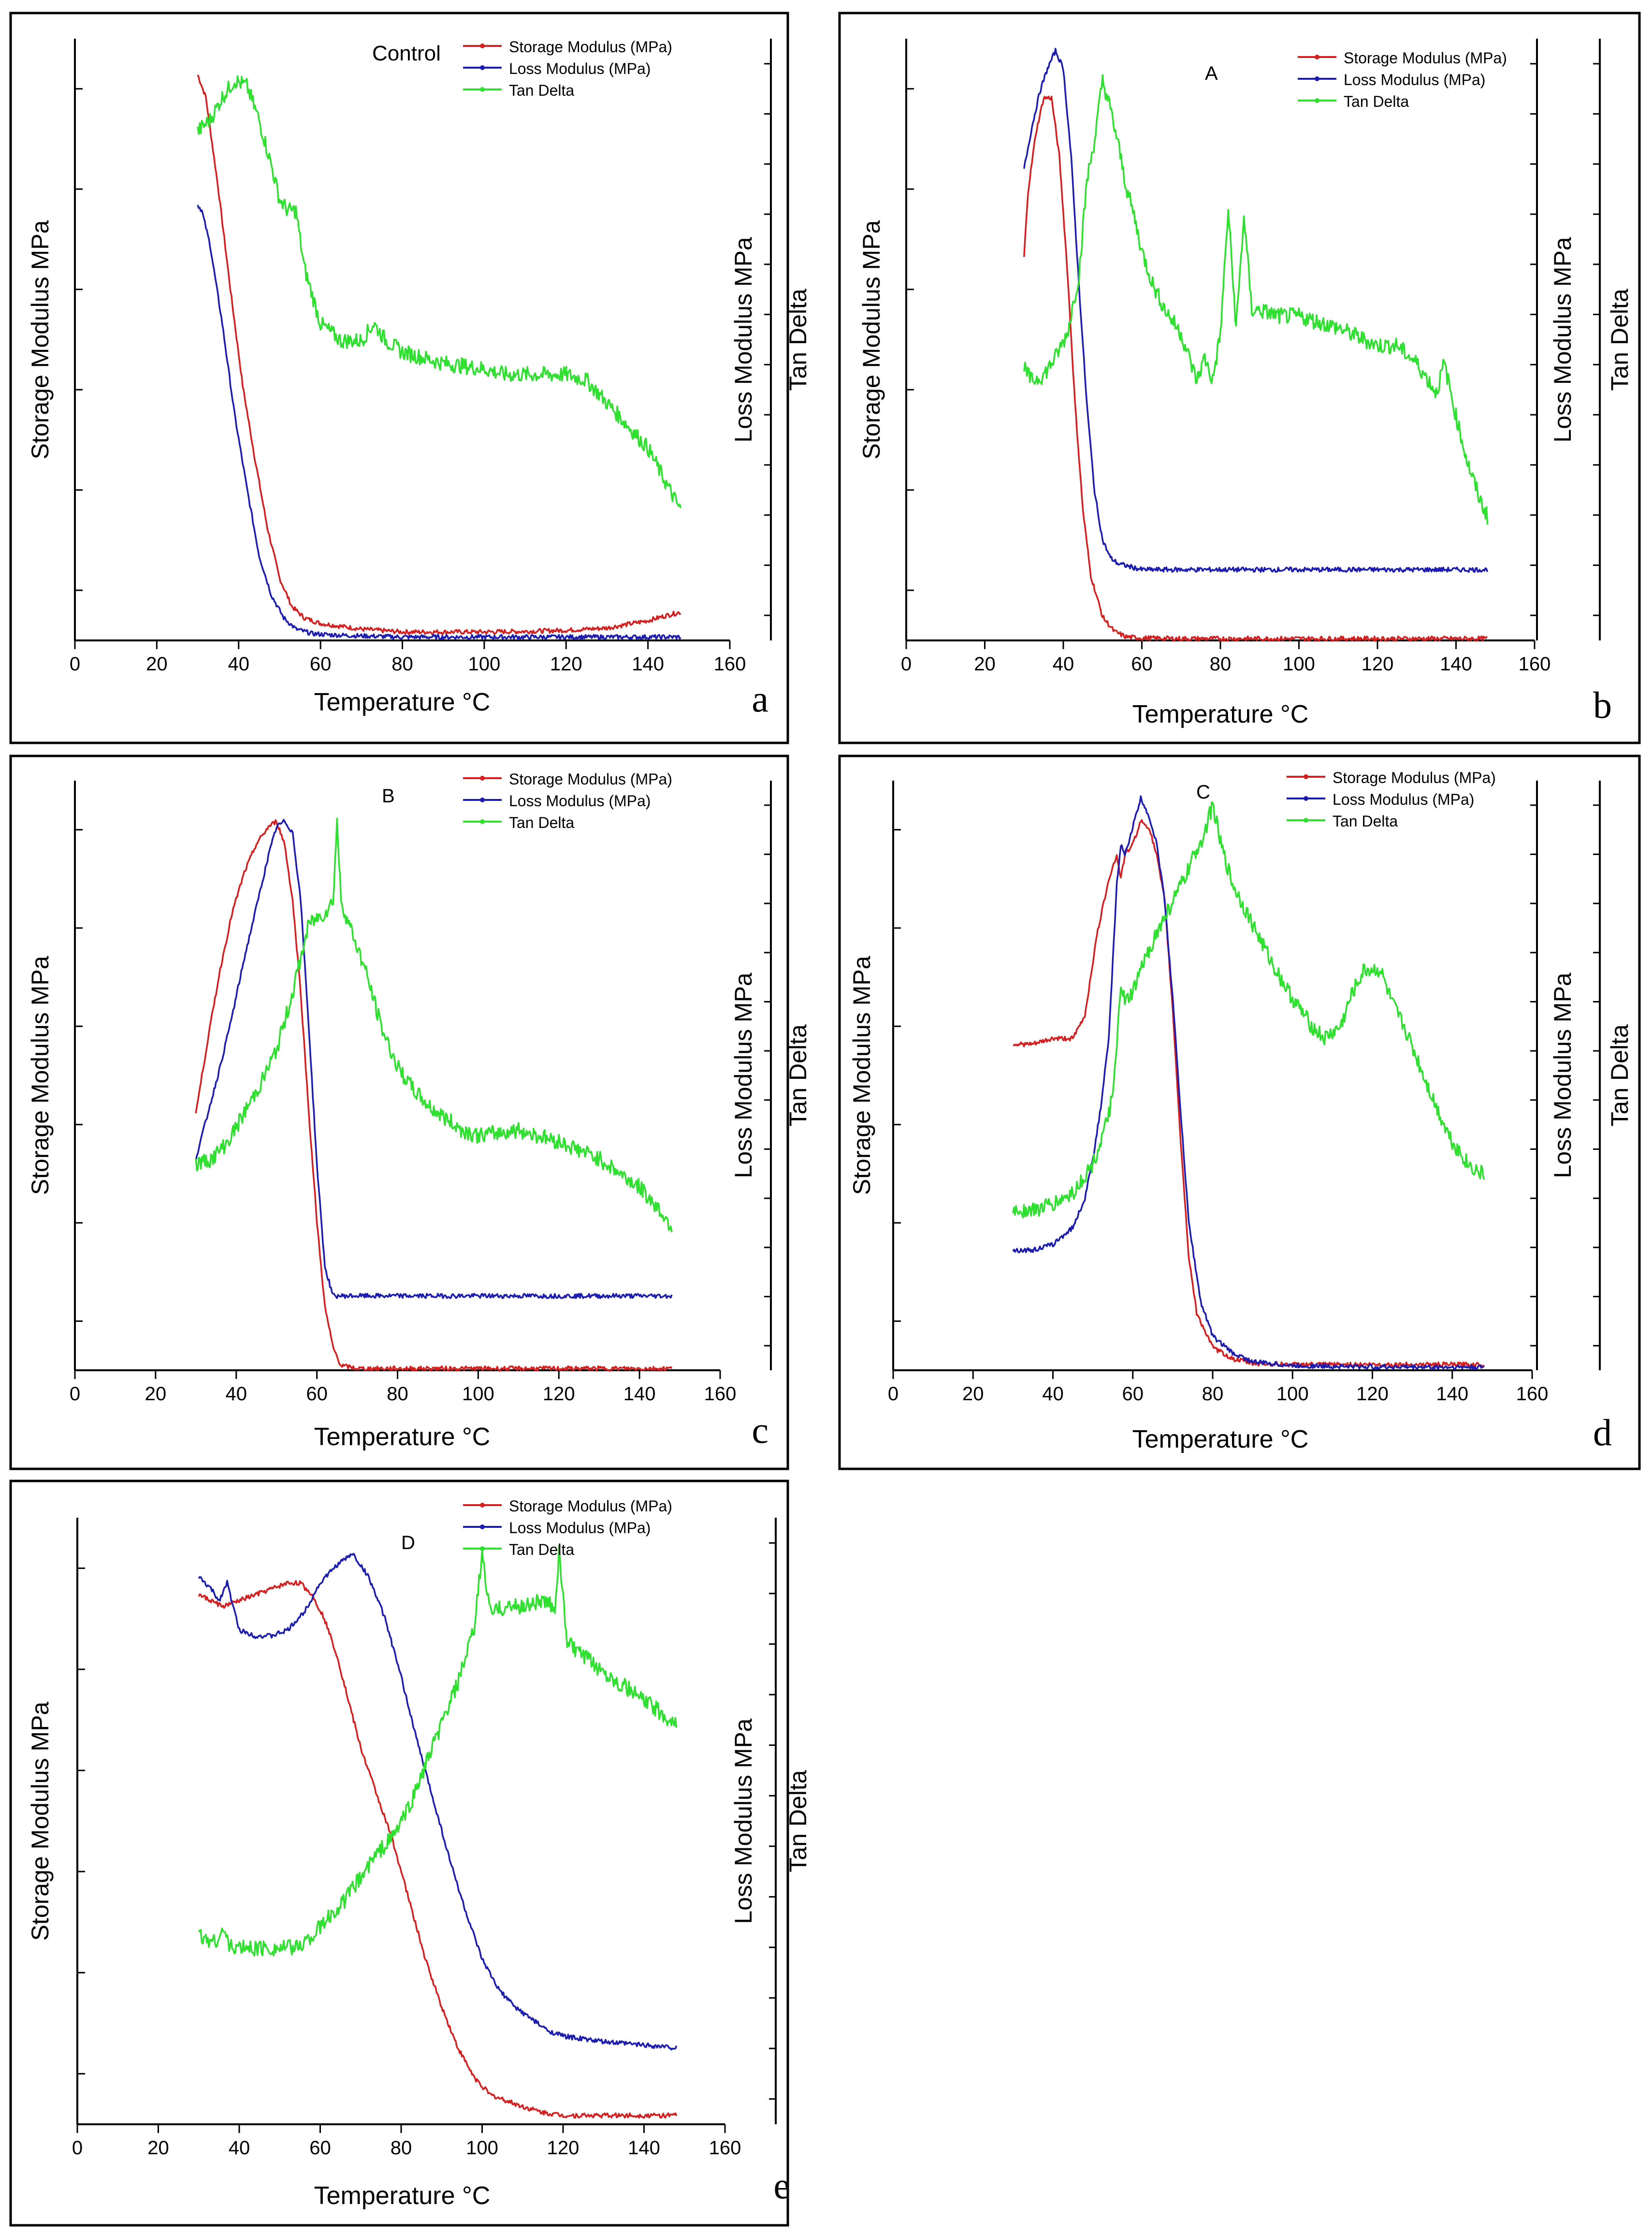 The image size is (1652, 2234). What do you see at coordinates (743, 339) in the screenshot?
I see `y-right-label-a: Loss Modulus MPa` at bounding box center [743, 339].